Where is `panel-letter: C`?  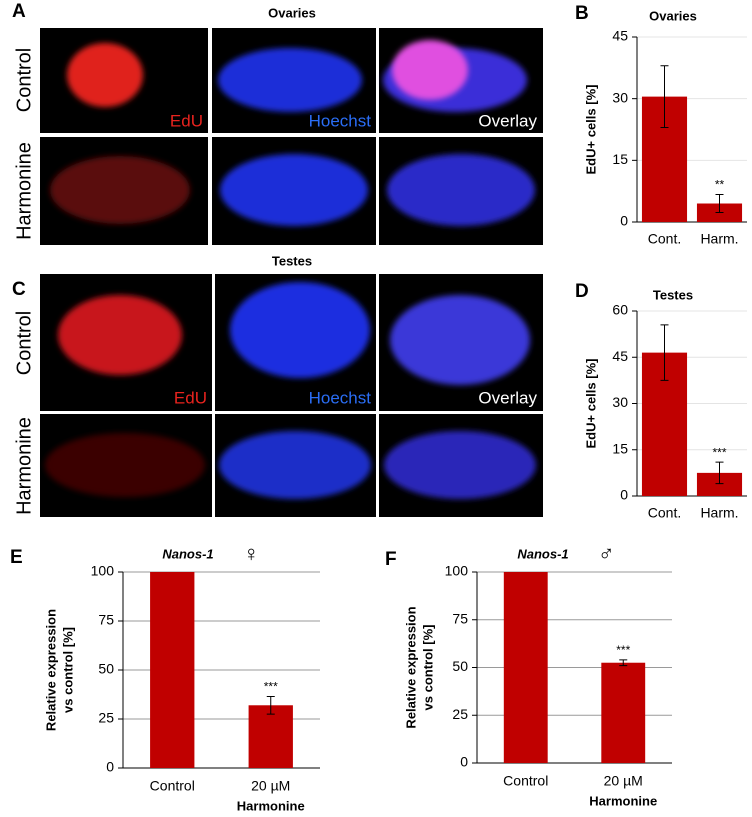 panel-letter: C is located at coordinates (19, 289).